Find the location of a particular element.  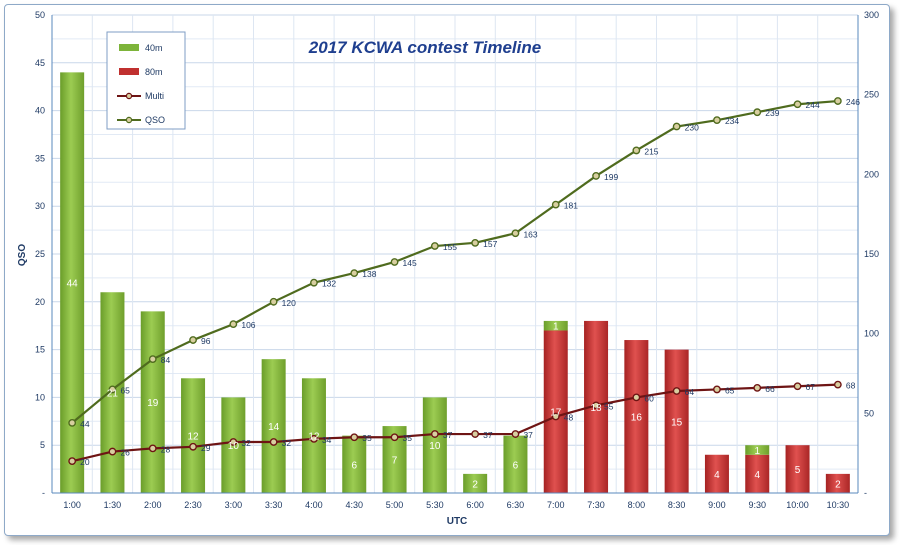

x-tick-label: 6:30 is located at coordinates (516, 505).